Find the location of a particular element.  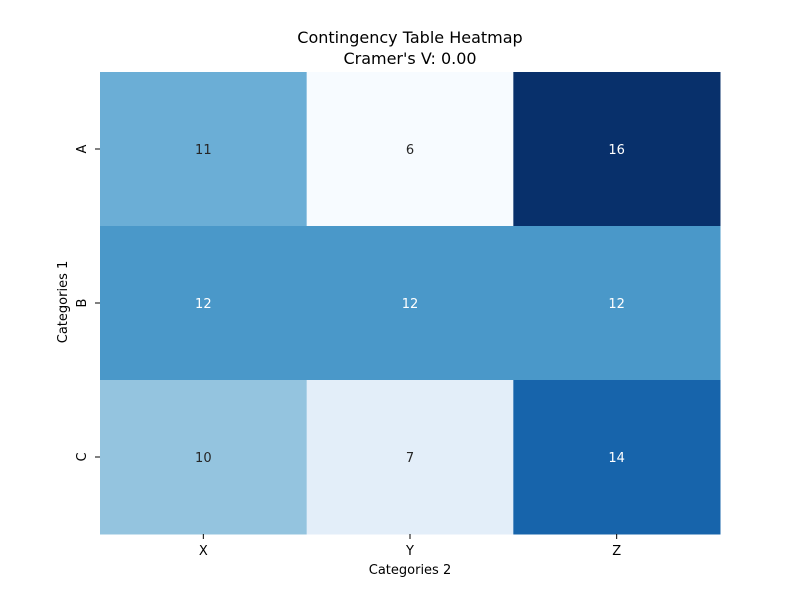

cell-value-label: 7 is located at coordinates (410, 458).